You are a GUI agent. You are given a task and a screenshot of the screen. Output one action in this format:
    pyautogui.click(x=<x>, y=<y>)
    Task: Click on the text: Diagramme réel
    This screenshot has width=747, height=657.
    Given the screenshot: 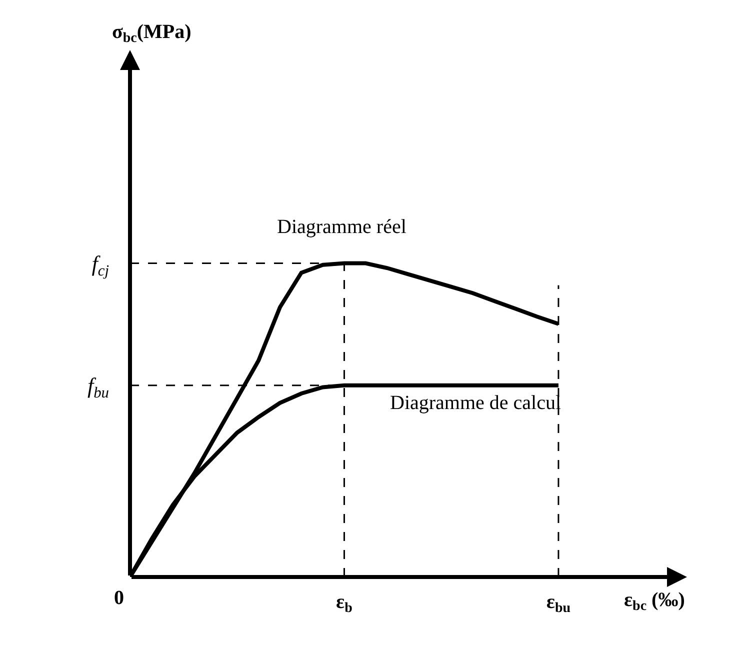 What is the action you would take?
    pyautogui.click(x=342, y=227)
    